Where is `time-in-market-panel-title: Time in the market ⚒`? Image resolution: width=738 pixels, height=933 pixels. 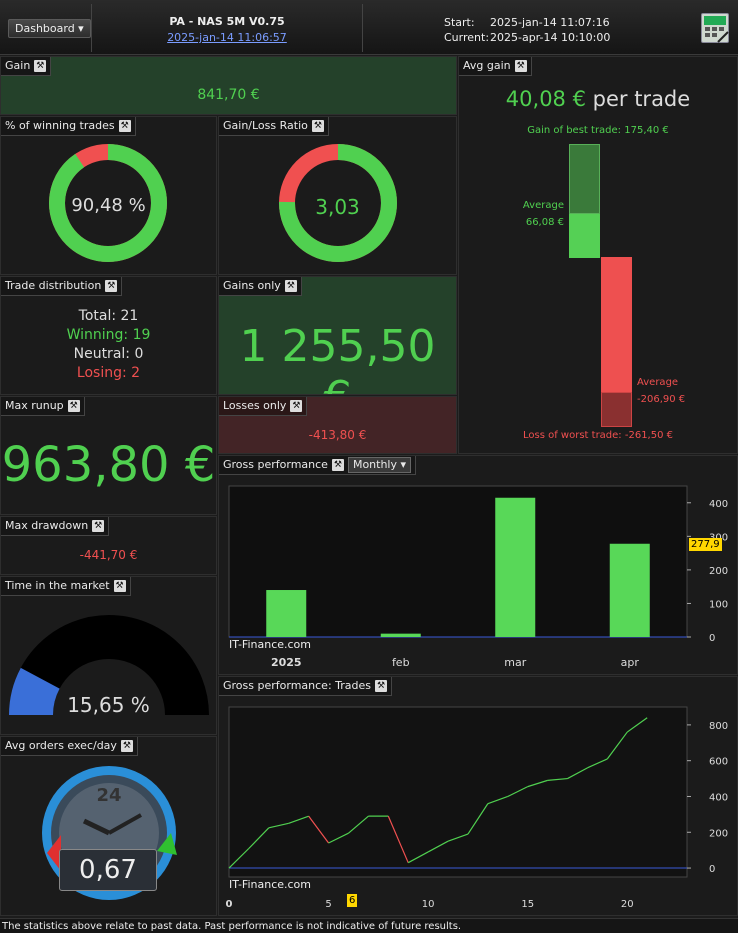 time-in-market-panel-title: Time in the market ⚒ is located at coordinates (66, 586).